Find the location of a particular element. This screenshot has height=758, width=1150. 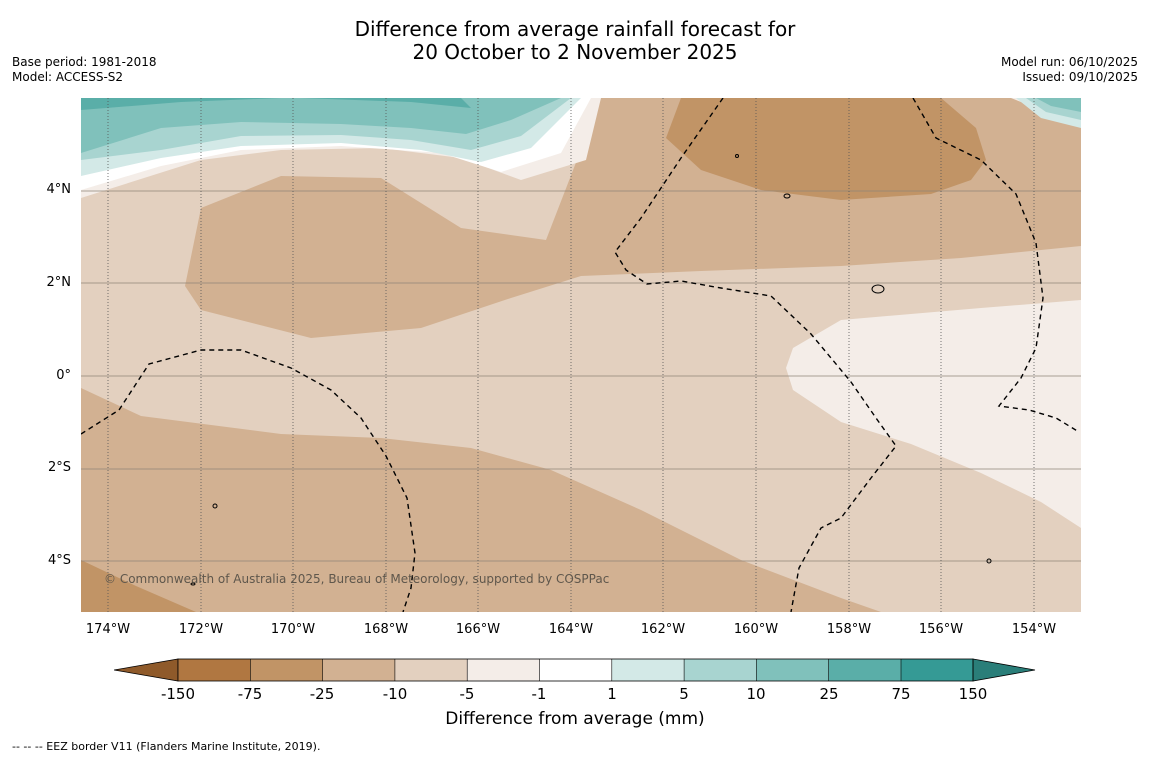

lat-label-0: 0° is located at coordinates (63, 375).